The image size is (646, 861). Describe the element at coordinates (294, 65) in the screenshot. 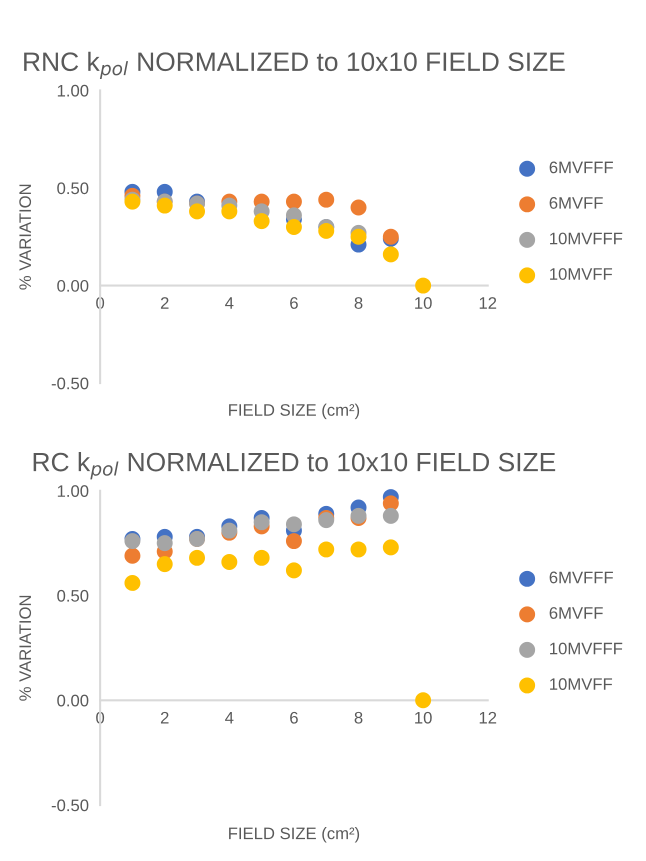

I see `chart-title: RNC k$_{pol}$ NORMALIZED to 10x10 FIELD SIZE` at that location.